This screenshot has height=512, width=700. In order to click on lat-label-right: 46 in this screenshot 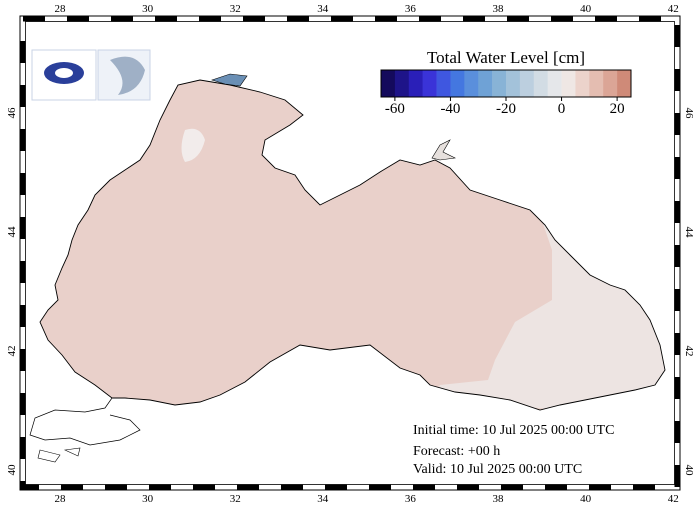, I will do `click(689, 114)`.